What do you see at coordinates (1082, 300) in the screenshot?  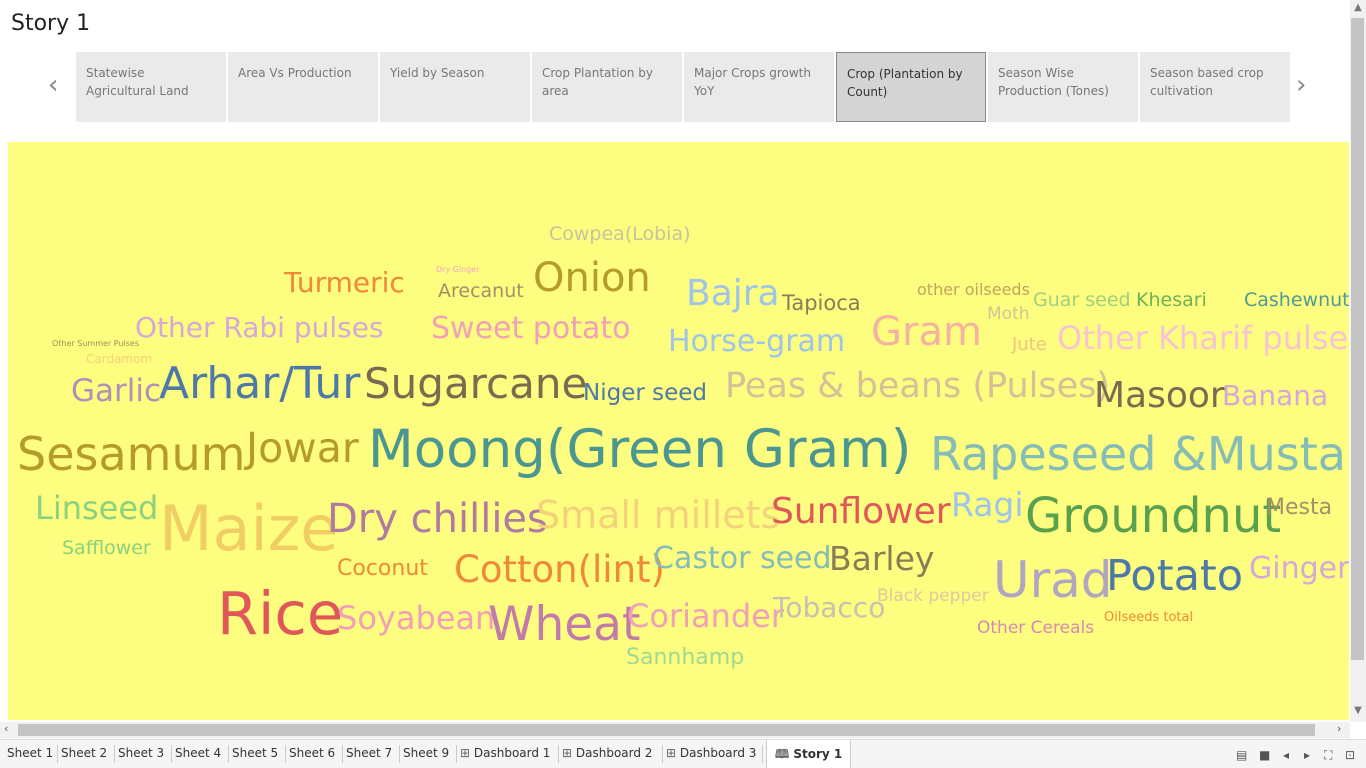 I see `word-cloud-word: Guar seed` at bounding box center [1082, 300].